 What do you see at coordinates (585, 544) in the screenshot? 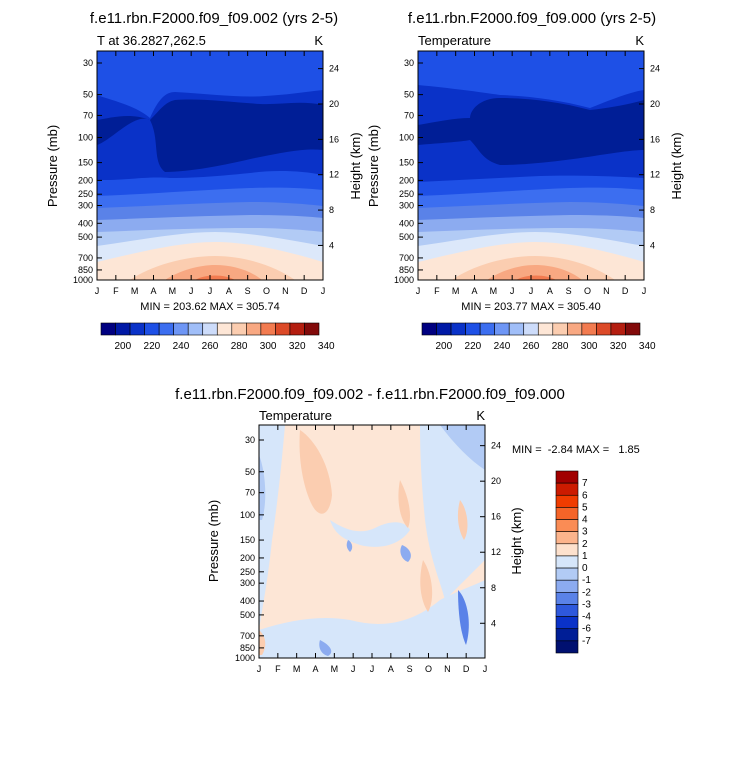
I see `colorbar-label: 2` at bounding box center [585, 544].